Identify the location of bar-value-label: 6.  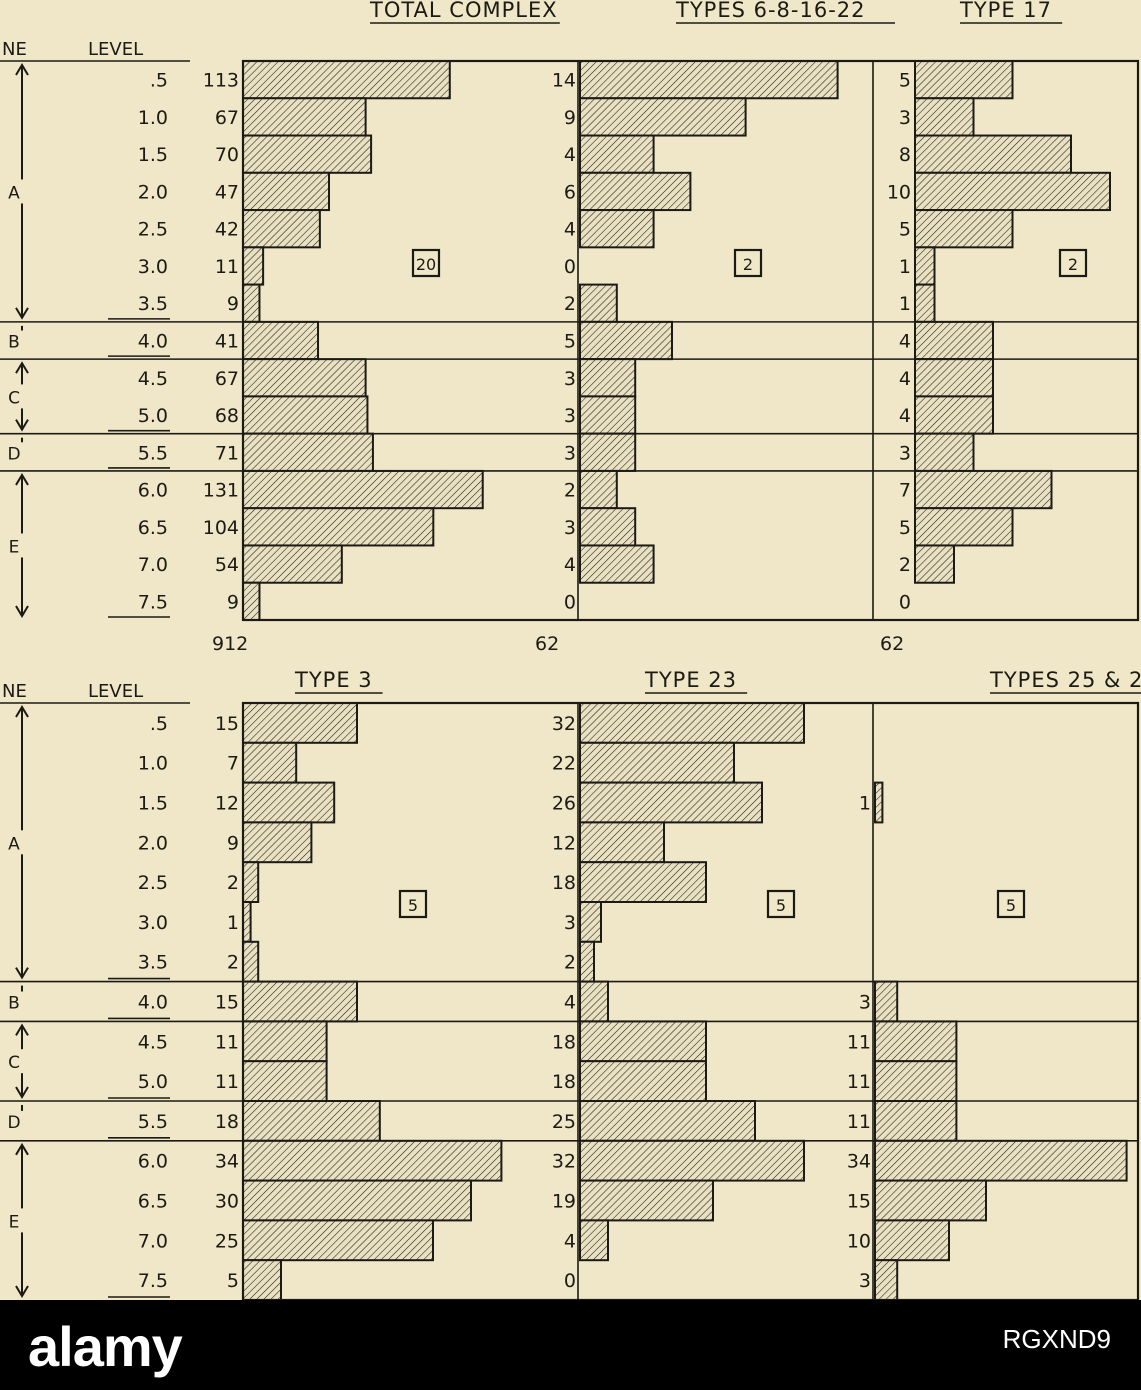
(570, 192).